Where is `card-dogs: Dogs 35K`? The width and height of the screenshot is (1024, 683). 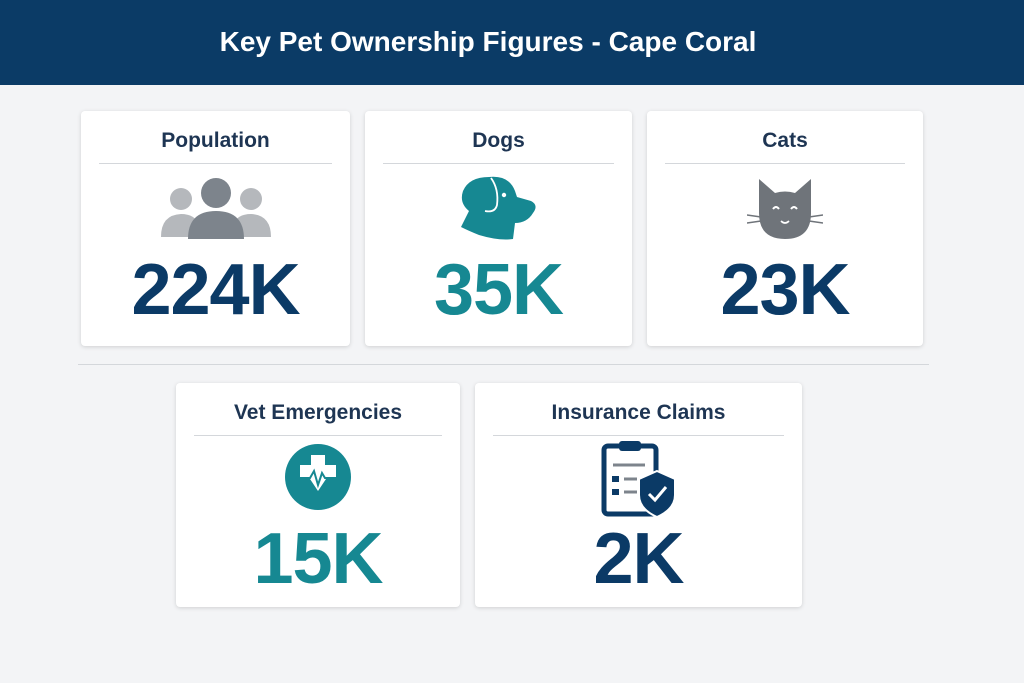 card-dogs: Dogs 35K is located at coordinates (498, 228).